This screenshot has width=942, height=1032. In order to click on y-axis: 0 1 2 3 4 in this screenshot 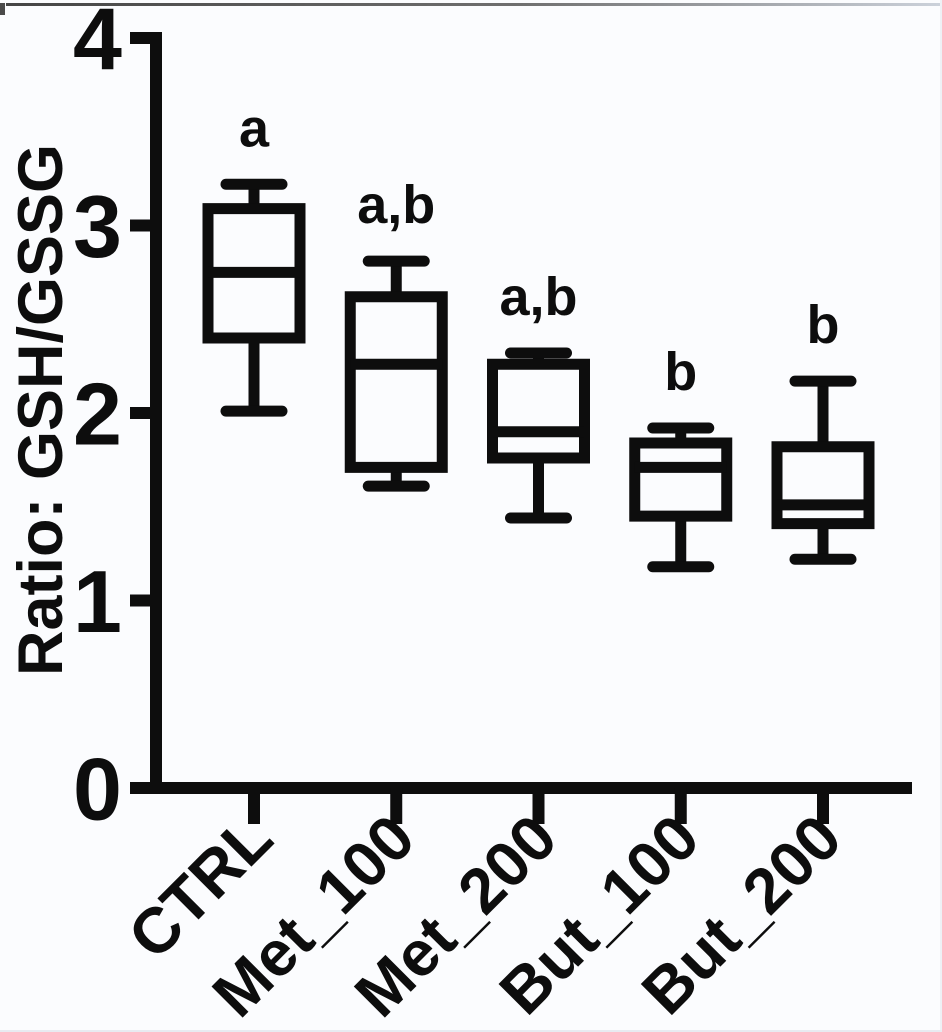, I will do `click(117, 419)`.